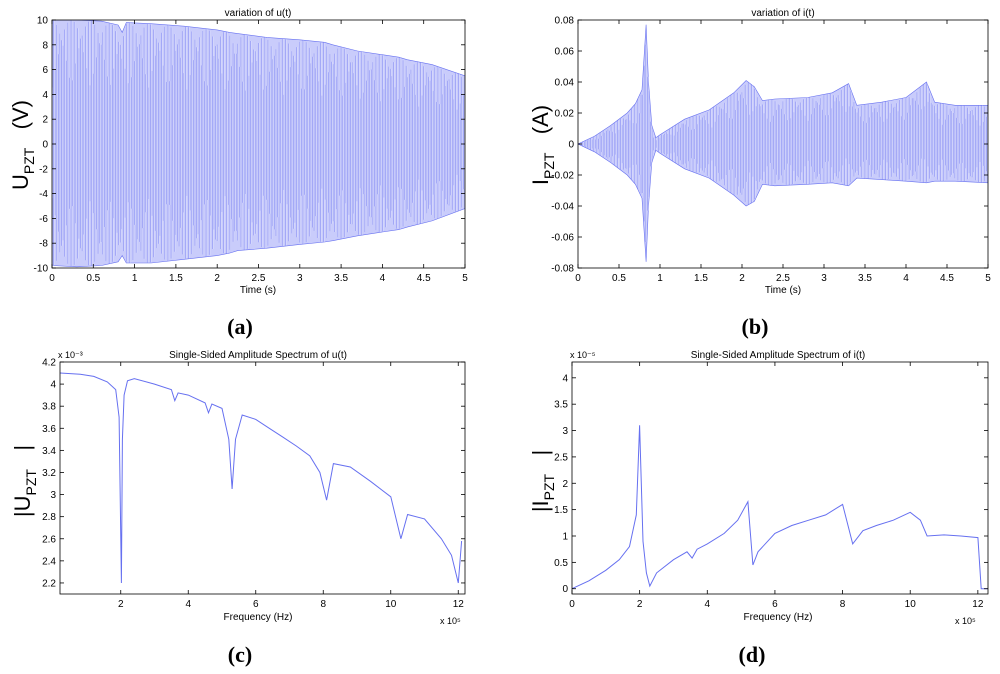 This screenshot has height=674, width=1000. What do you see at coordinates (49, 451) in the screenshot?
I see `y-tick-label: 3.4` at bounding box center [49, 451].